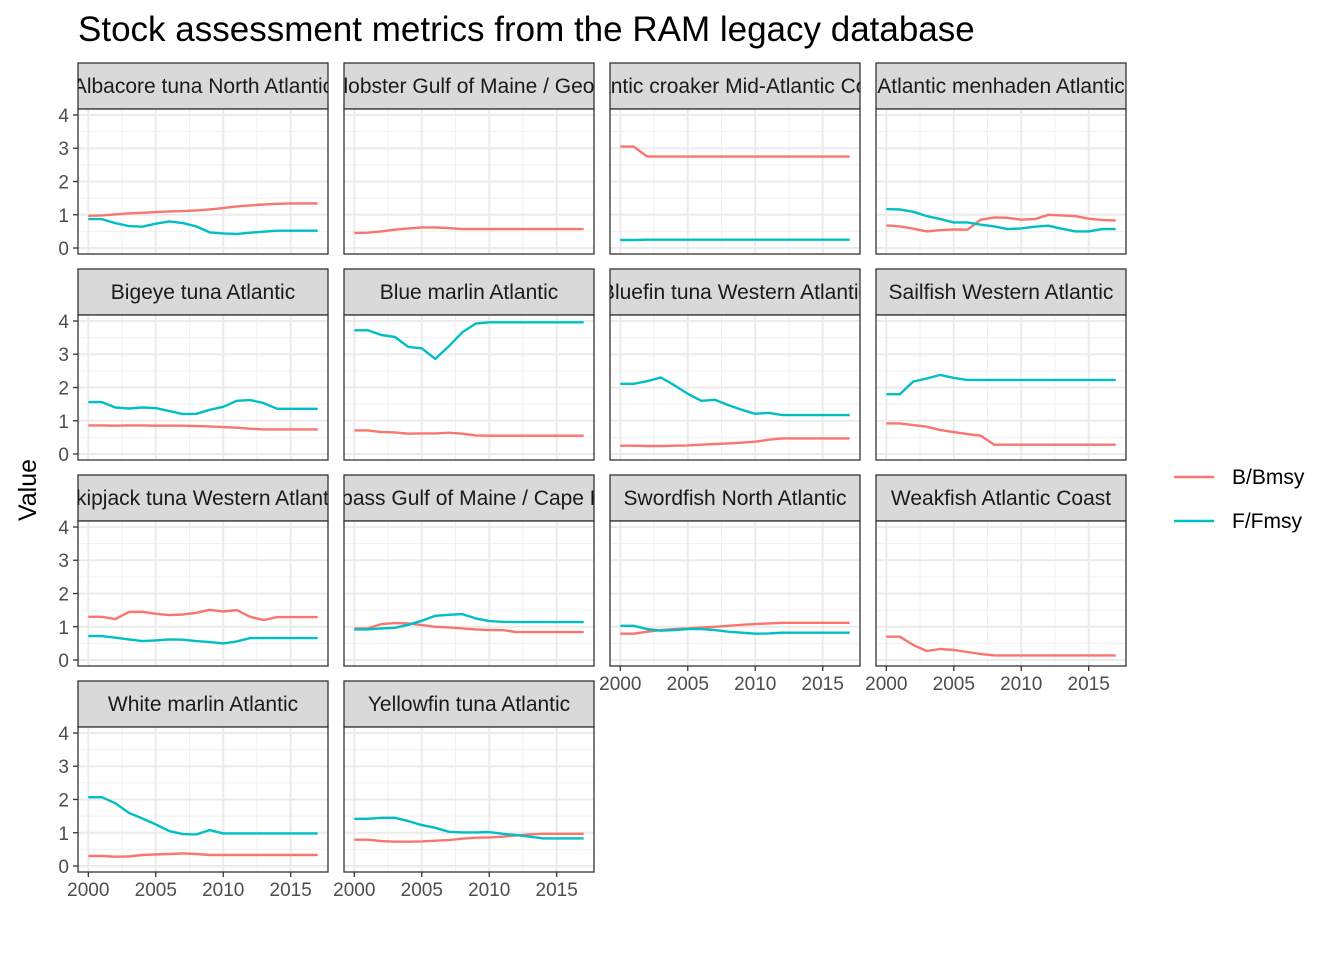  Describe the element at coordinates (735, 364) in the screenshot. I see `facet-panel: Bluefin tuna Western Atlantic` at that location.